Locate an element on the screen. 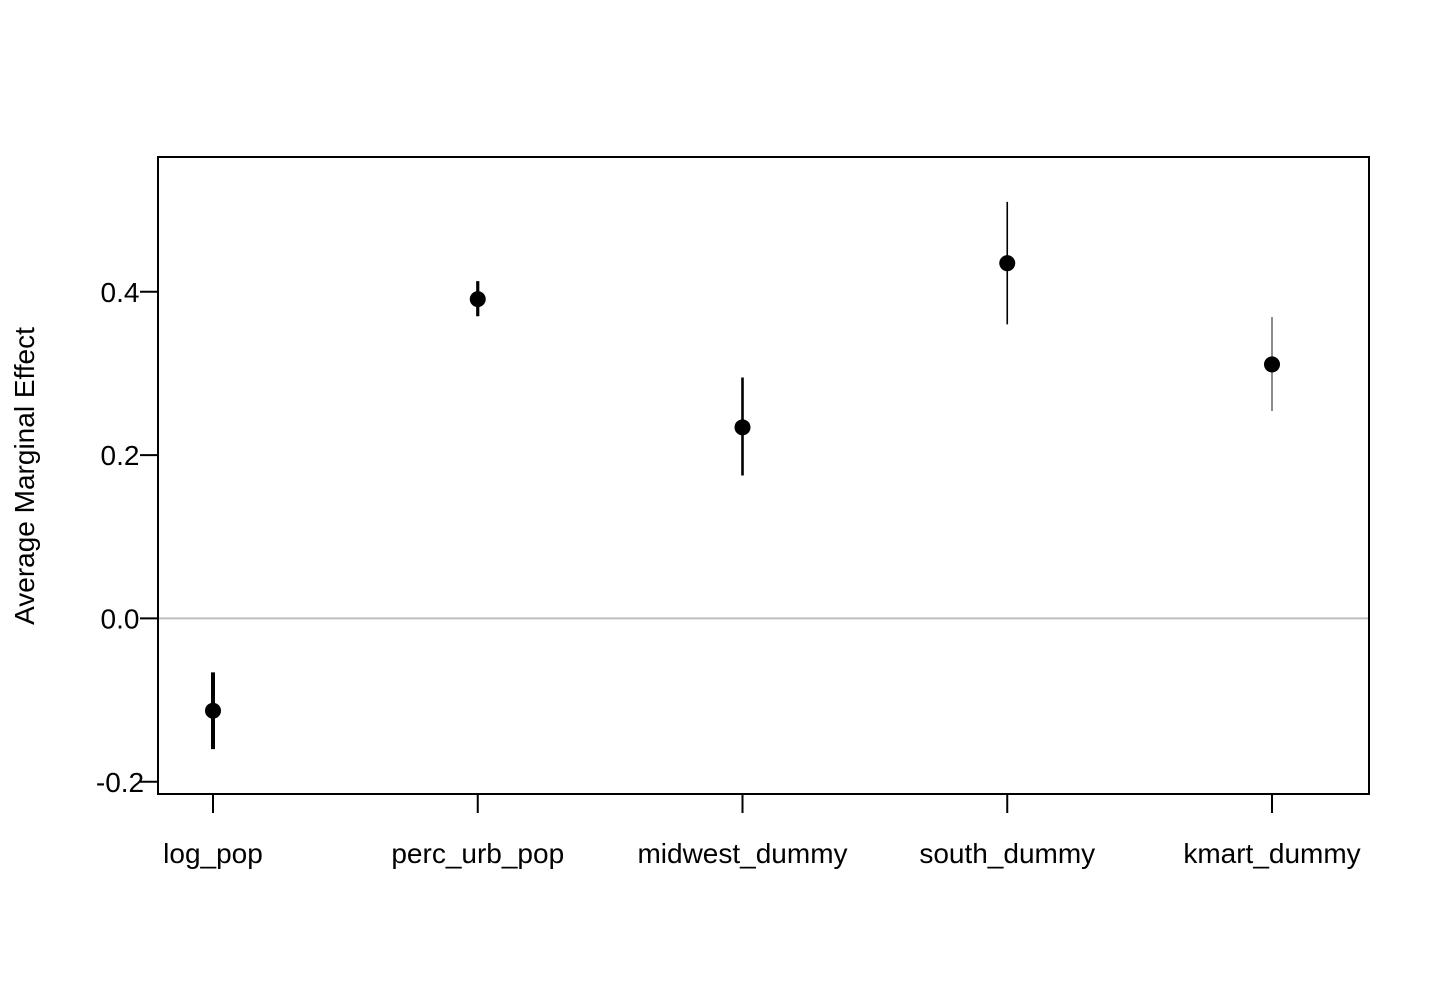 This screenshot has width=1450, height=990. x-tick-label-midwest_dummy: midwest_dummy is located at coordinates (742, 853).